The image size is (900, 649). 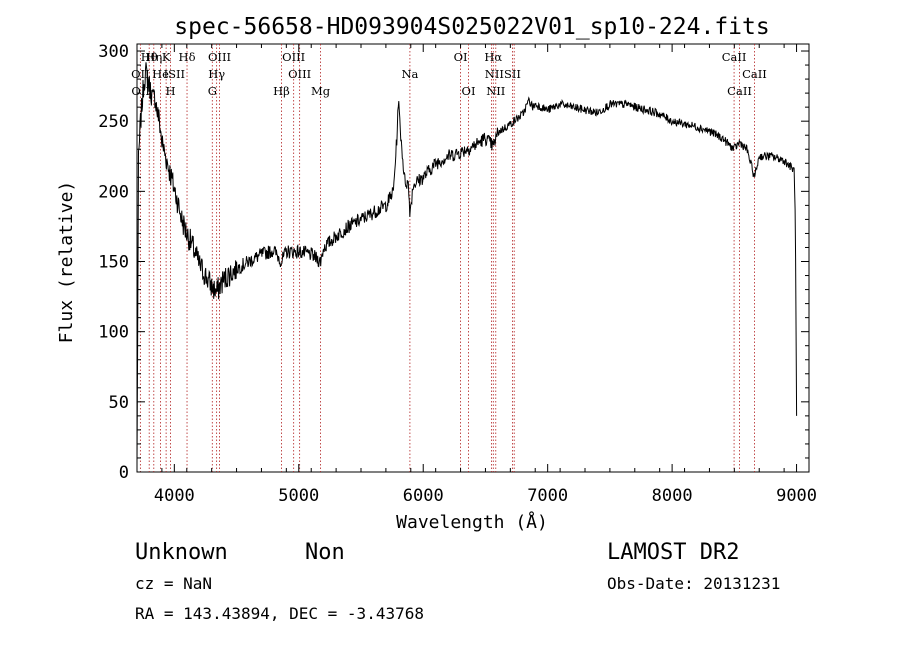 I want to click on line-label: K, so click(x=166, y=57).